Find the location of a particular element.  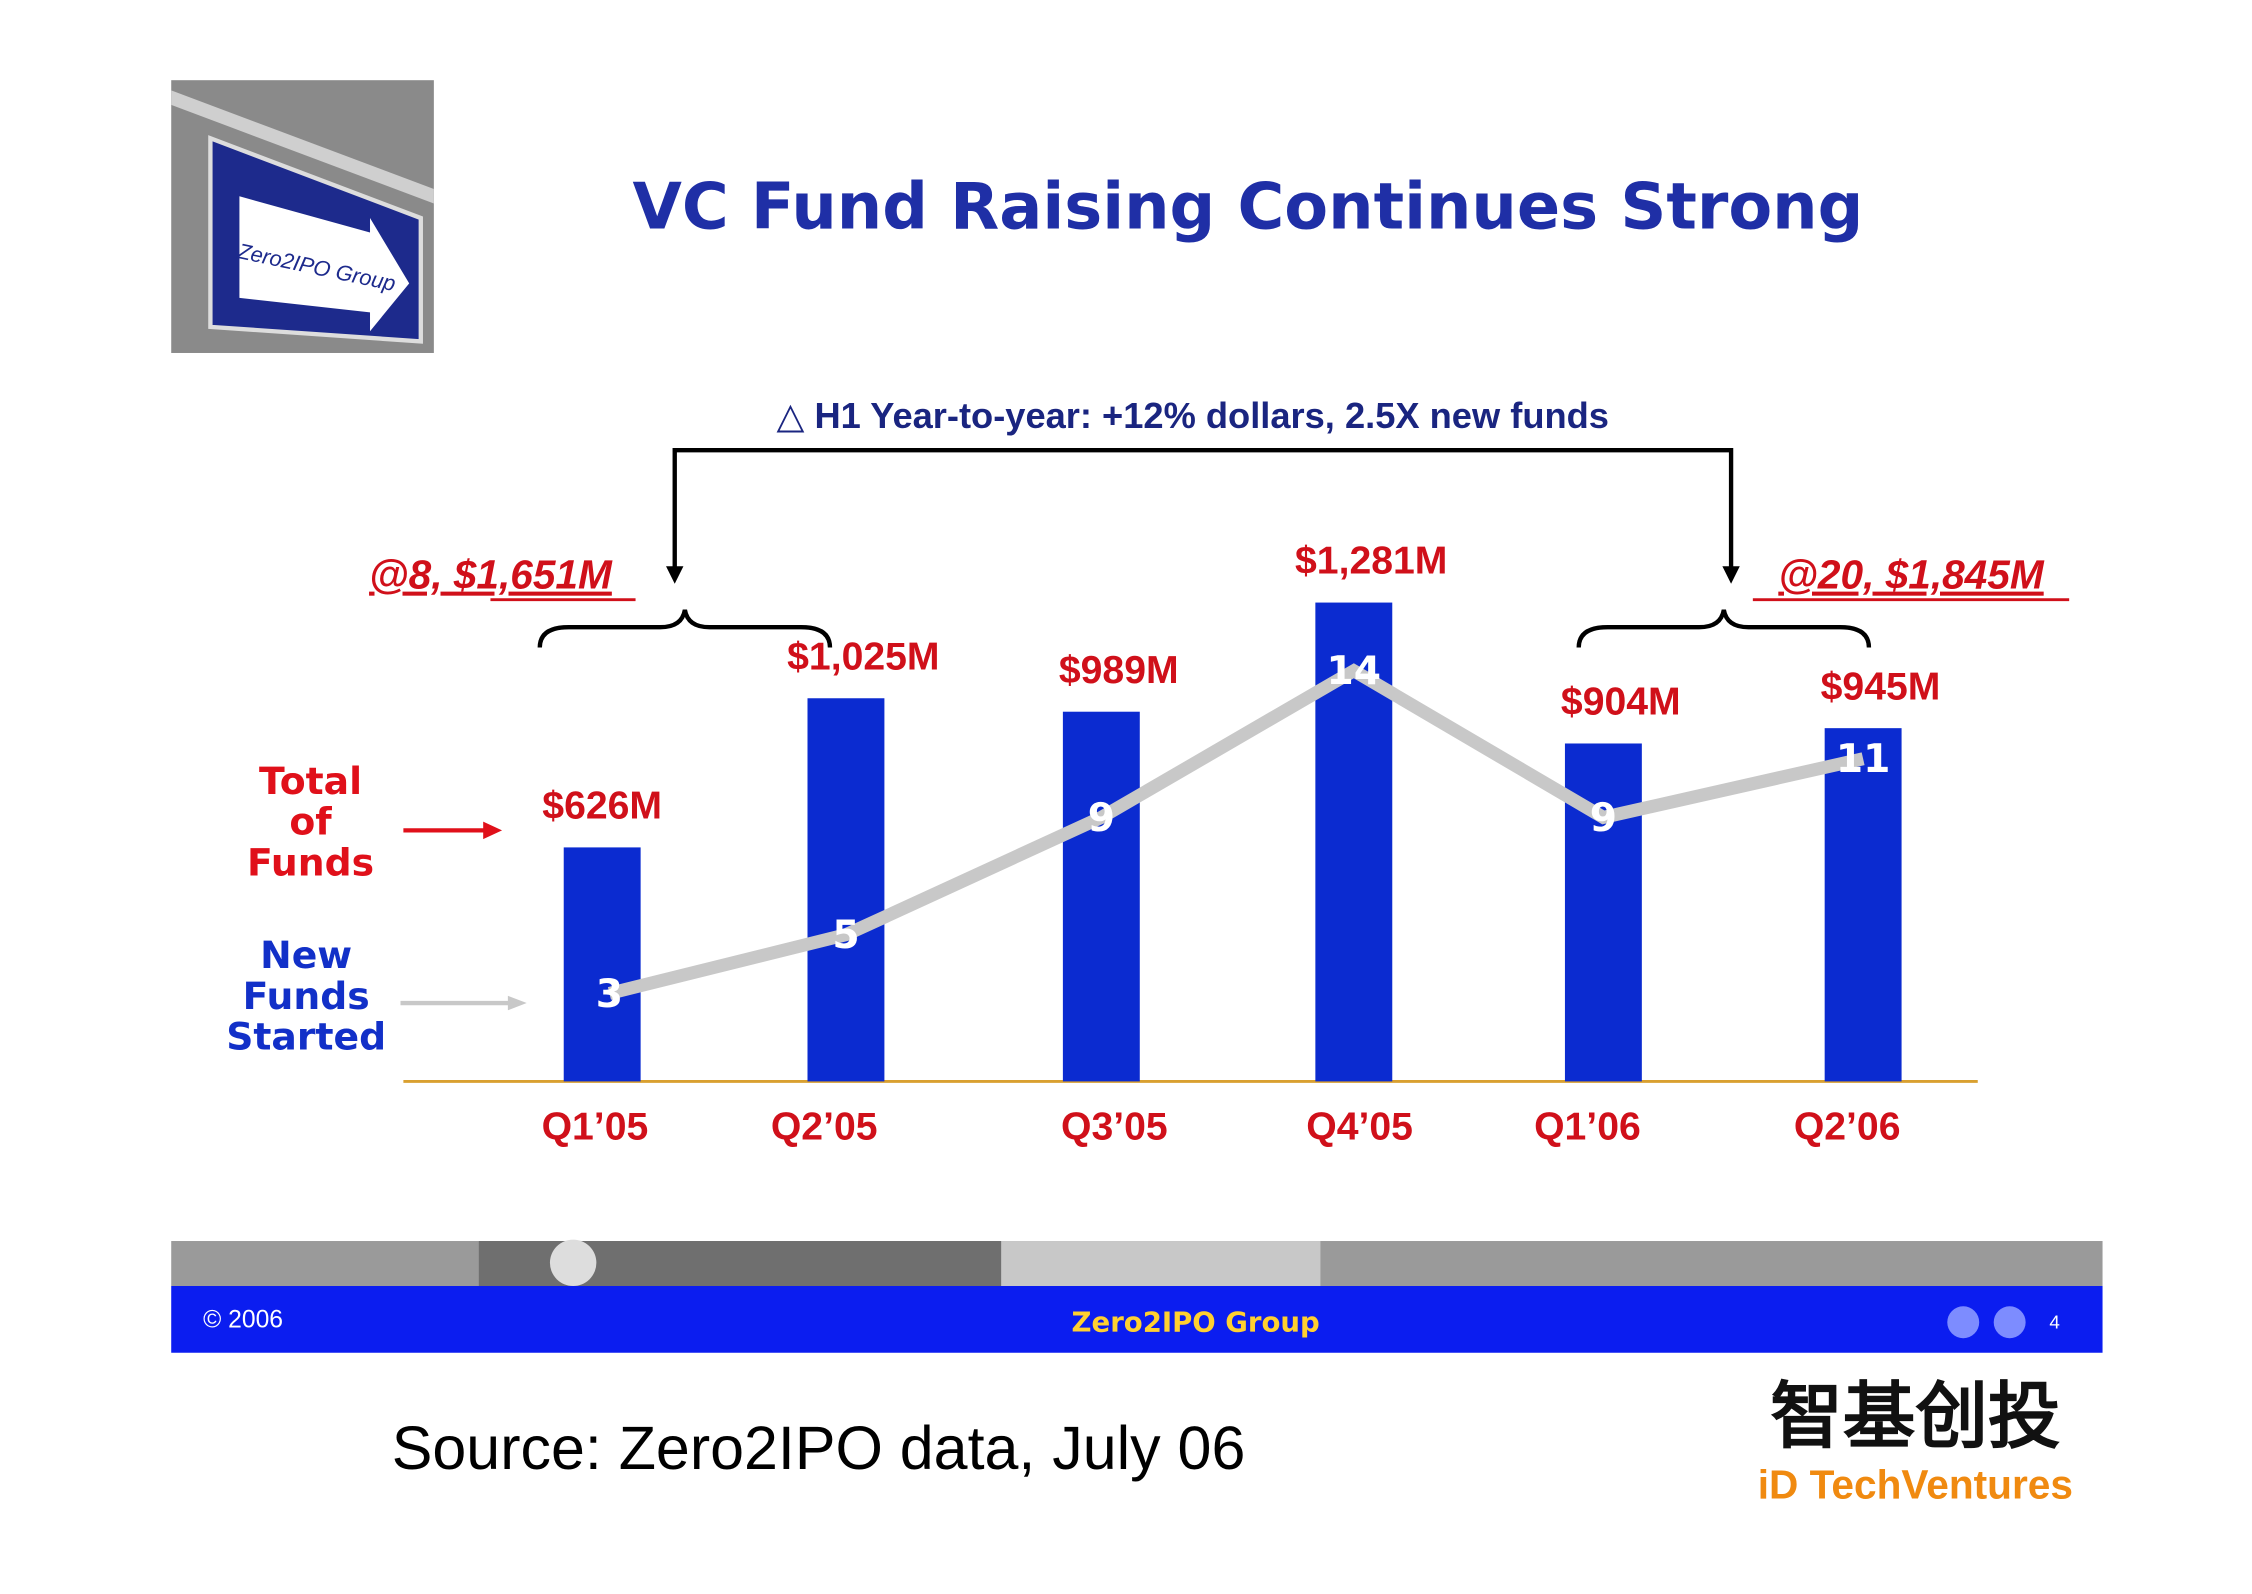

connector-arrows is located at coordinates (1203, 575).